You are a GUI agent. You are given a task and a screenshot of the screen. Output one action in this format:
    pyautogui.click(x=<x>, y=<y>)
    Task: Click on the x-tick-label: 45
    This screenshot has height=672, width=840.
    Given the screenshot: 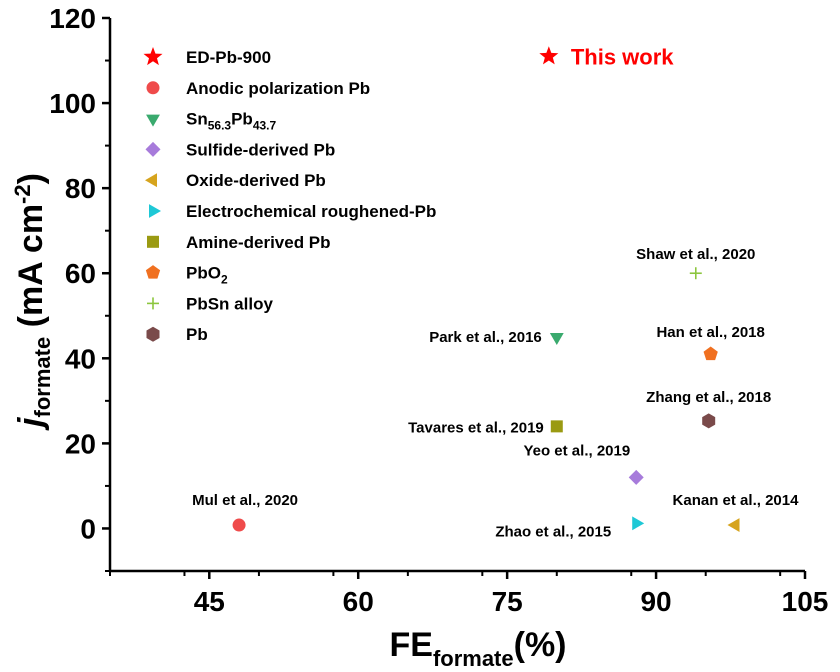 What is the action you would take?
    pyautogui.click(x=209, y=601)
    